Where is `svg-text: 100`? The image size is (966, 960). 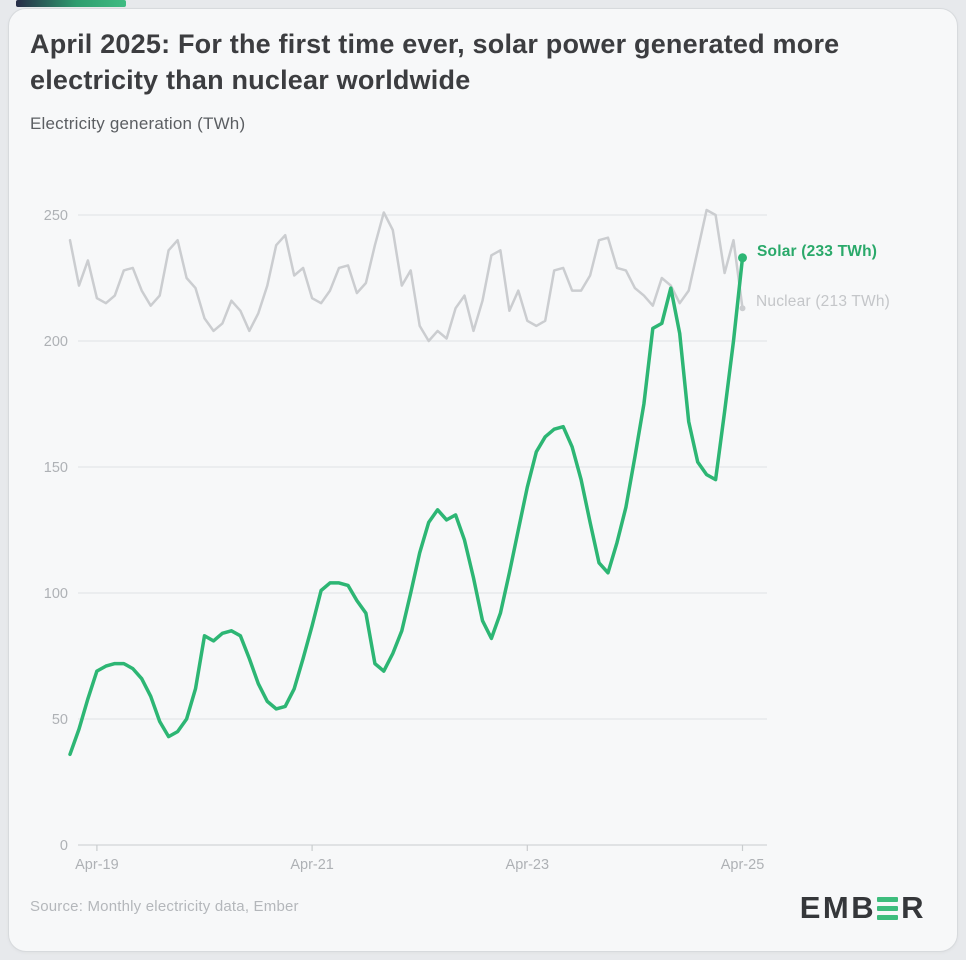 svg-text: 100 is located at coordinates (56, 594).